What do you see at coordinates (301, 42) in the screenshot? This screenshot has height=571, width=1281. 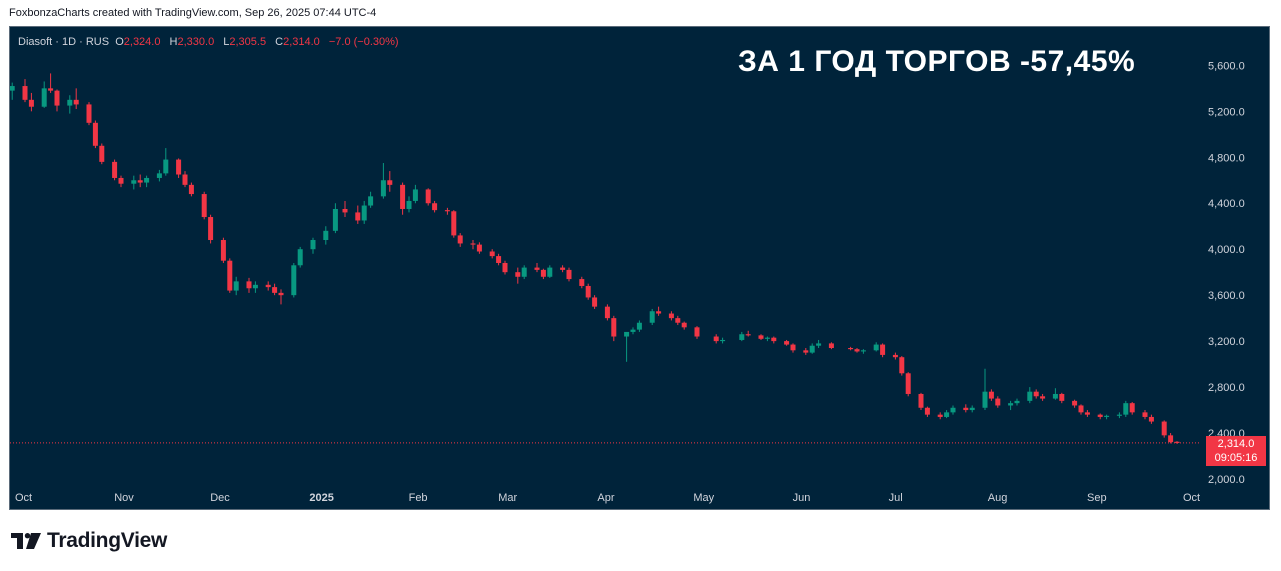 I see `close-value: 2,314.0` at bounding box center [301, 42].